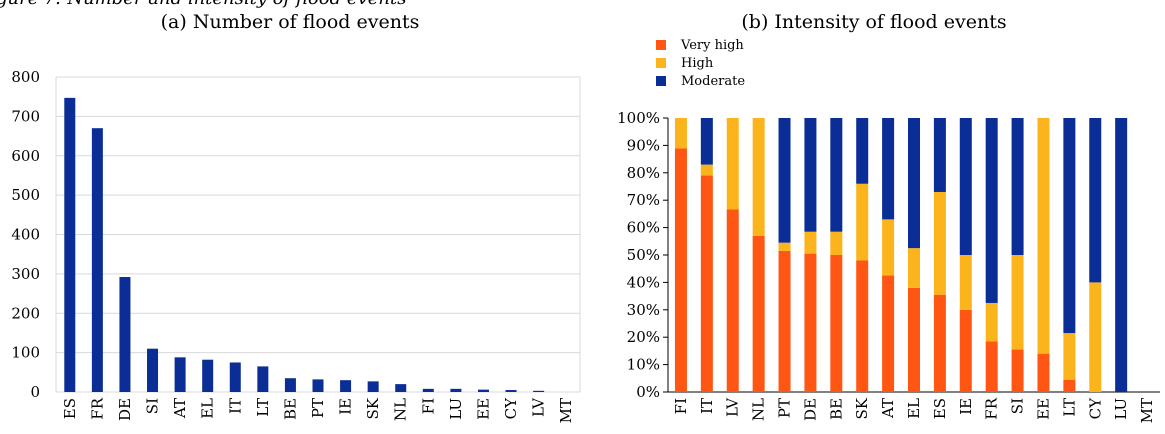 Image resolution: width=1165 pixels, height=434 pixels. Describe the element at coordinates (25, 353) in the screenshot. I see `chart-a-y-tick-100: 100` at that location.